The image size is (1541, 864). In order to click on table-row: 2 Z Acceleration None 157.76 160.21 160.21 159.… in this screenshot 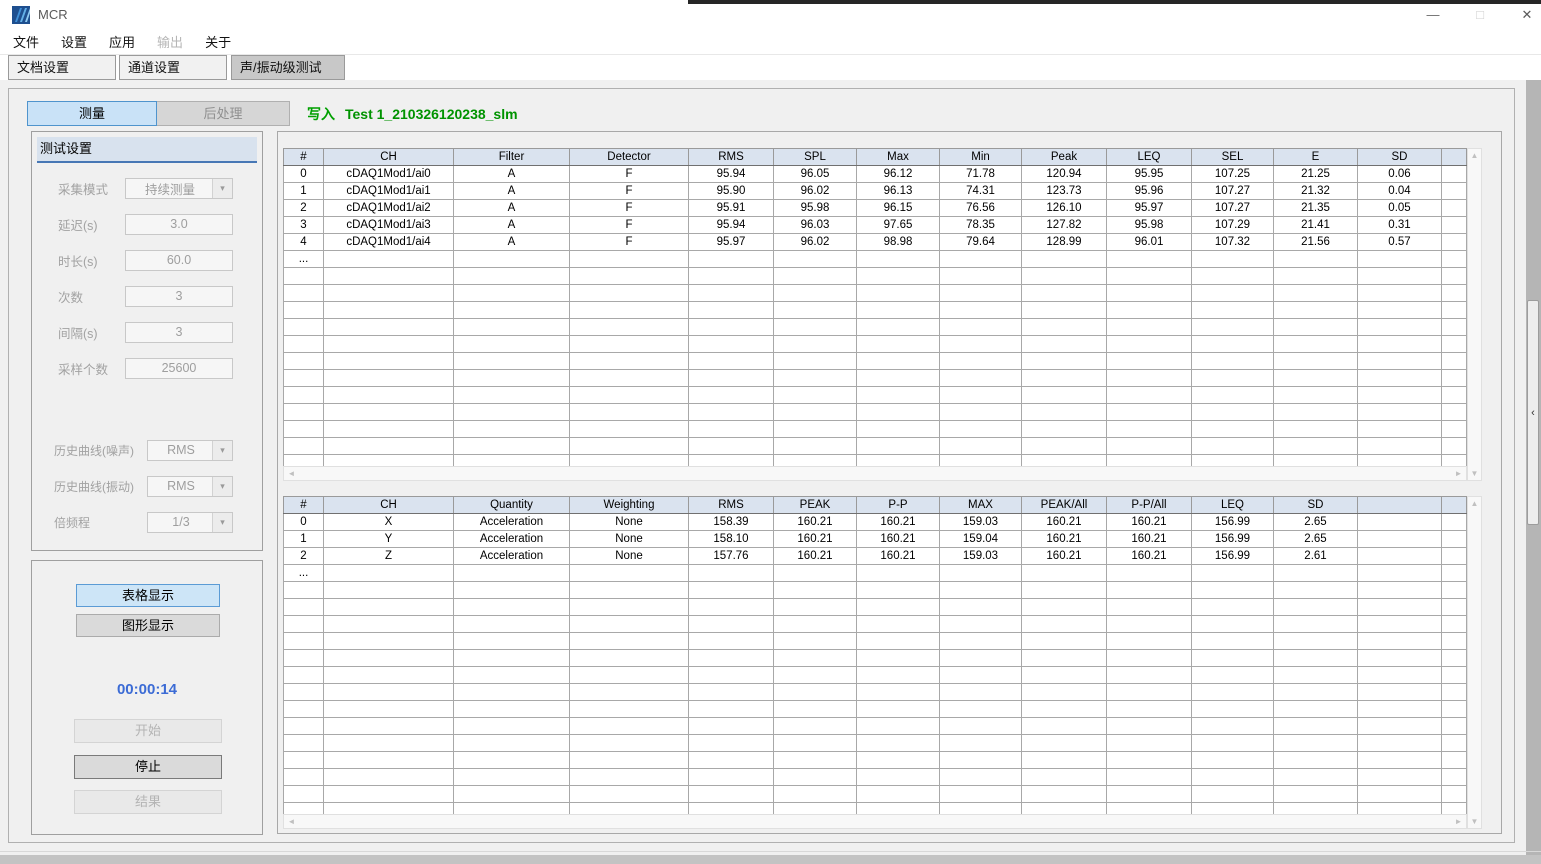, I will do `click(875, 556)`.